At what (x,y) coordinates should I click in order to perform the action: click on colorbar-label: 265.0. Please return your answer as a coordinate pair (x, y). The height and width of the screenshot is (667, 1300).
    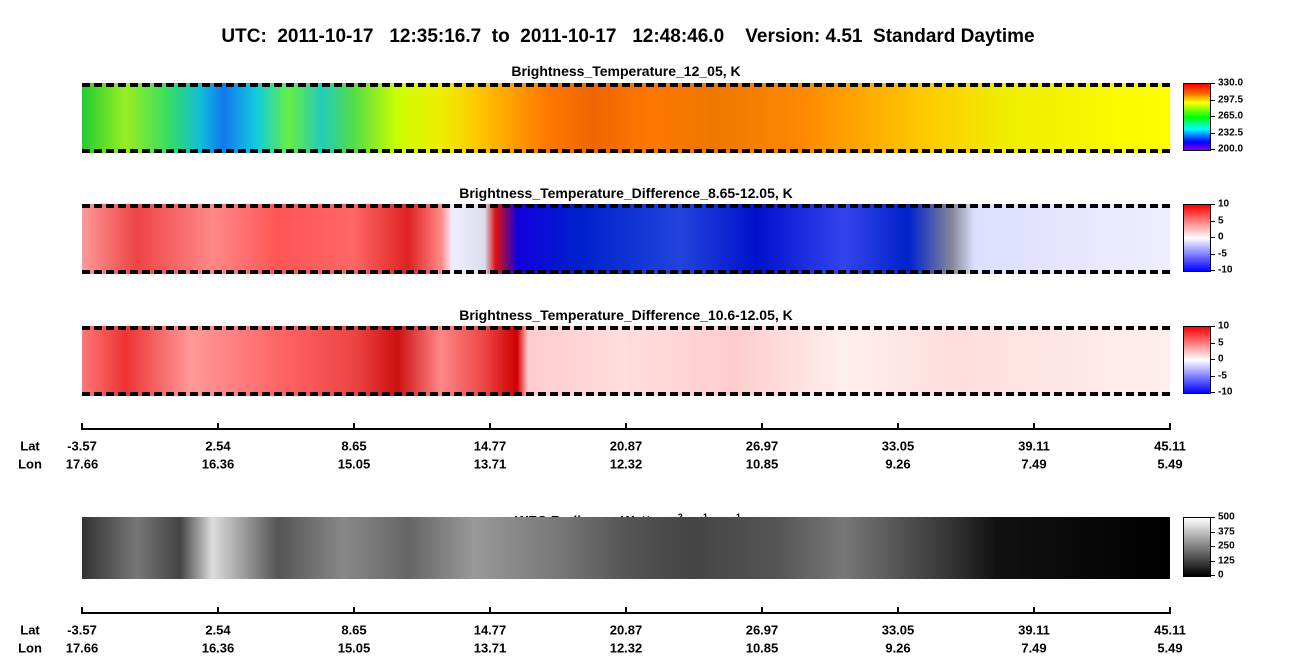
    Looking at the image, I should click on (1231, 116).